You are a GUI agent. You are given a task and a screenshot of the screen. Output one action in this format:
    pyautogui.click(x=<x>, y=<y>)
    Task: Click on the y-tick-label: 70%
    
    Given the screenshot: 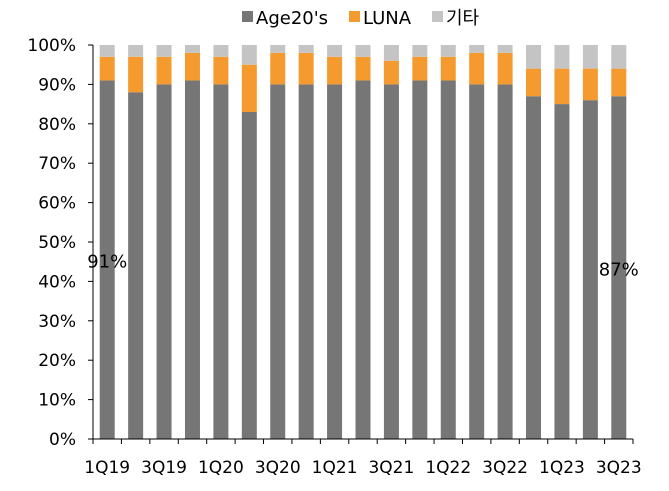 What is the action you would take?
    pyautogui.click(x=57, y=164)
    